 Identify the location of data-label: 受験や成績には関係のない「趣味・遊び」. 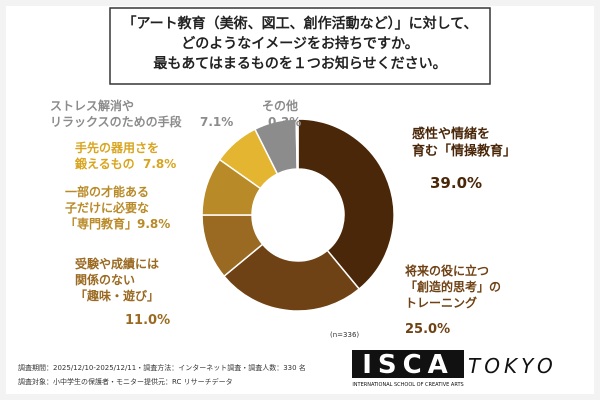
(117, 279).